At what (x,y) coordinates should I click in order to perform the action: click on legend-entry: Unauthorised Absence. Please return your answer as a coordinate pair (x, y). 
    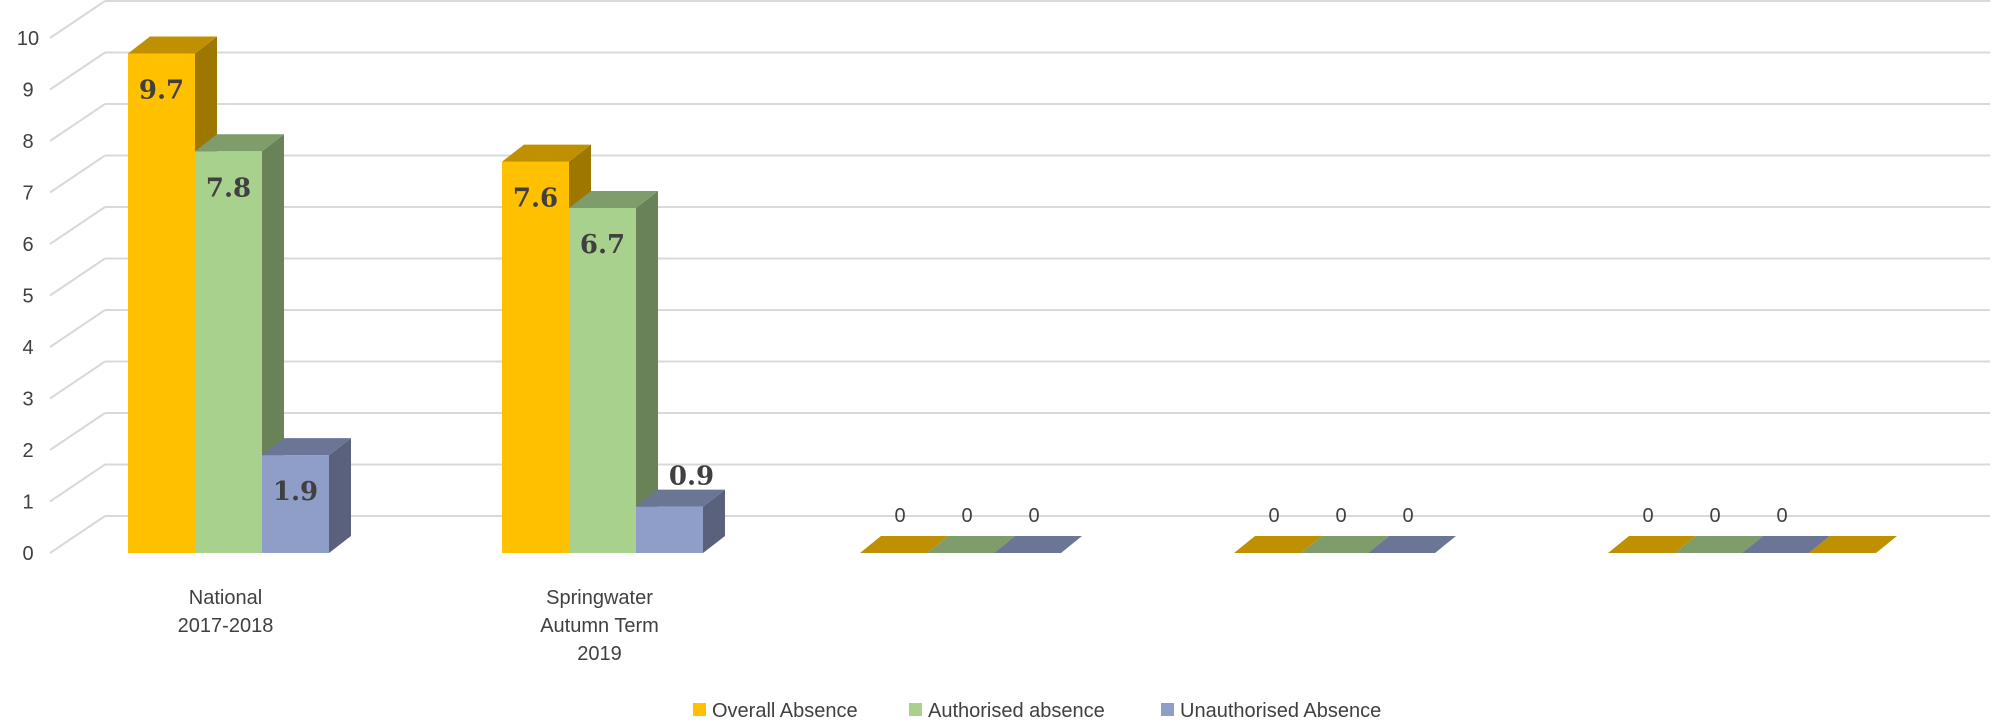
    Looking at the image, I should click on (1280, 711).